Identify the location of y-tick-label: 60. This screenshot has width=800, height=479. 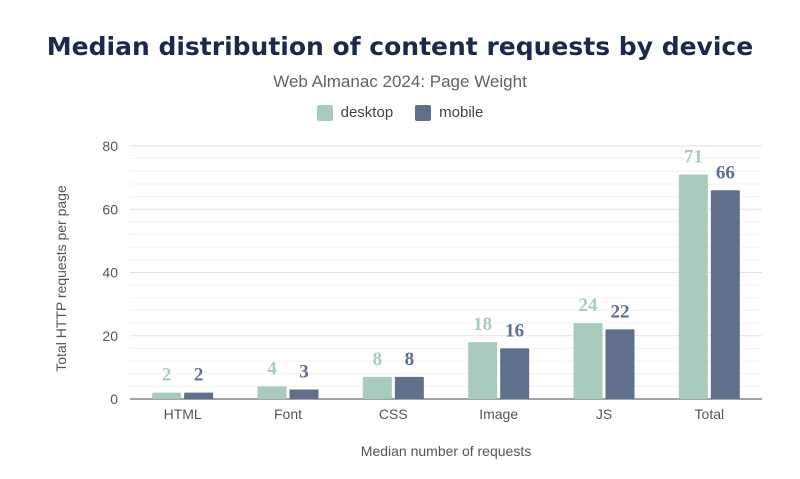
(110, 209).